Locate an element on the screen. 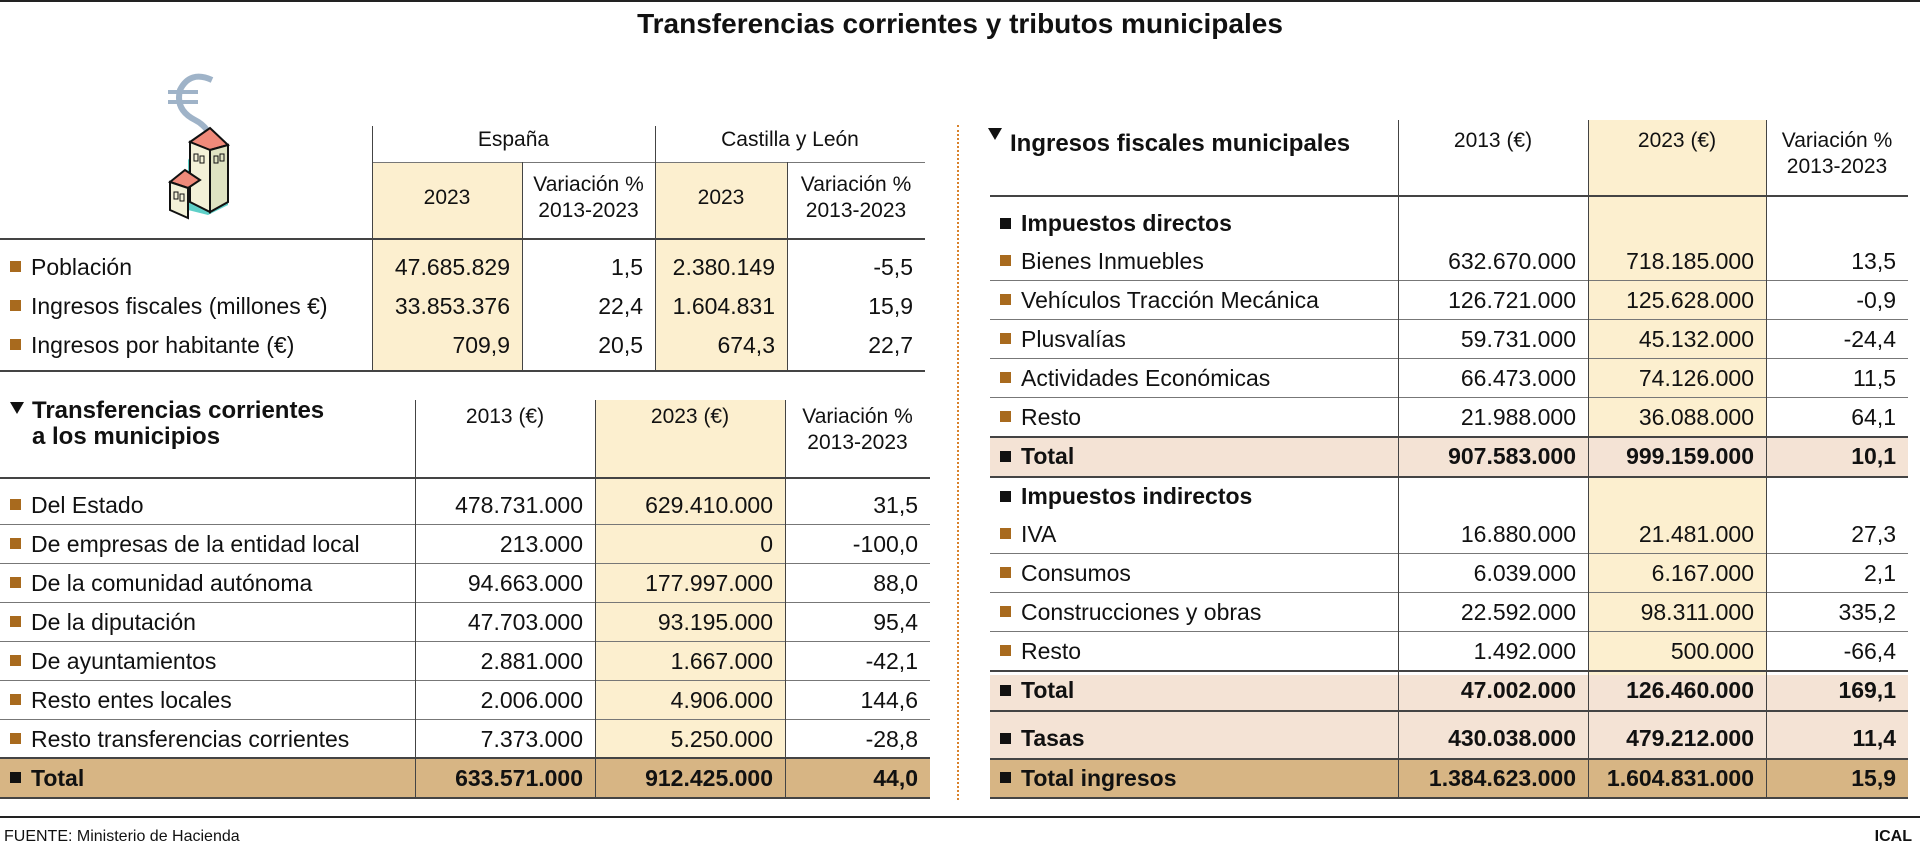 This screenshot has width=1920, height=854. value-cell: 177.997.000 is located at coordinates (709, 582).